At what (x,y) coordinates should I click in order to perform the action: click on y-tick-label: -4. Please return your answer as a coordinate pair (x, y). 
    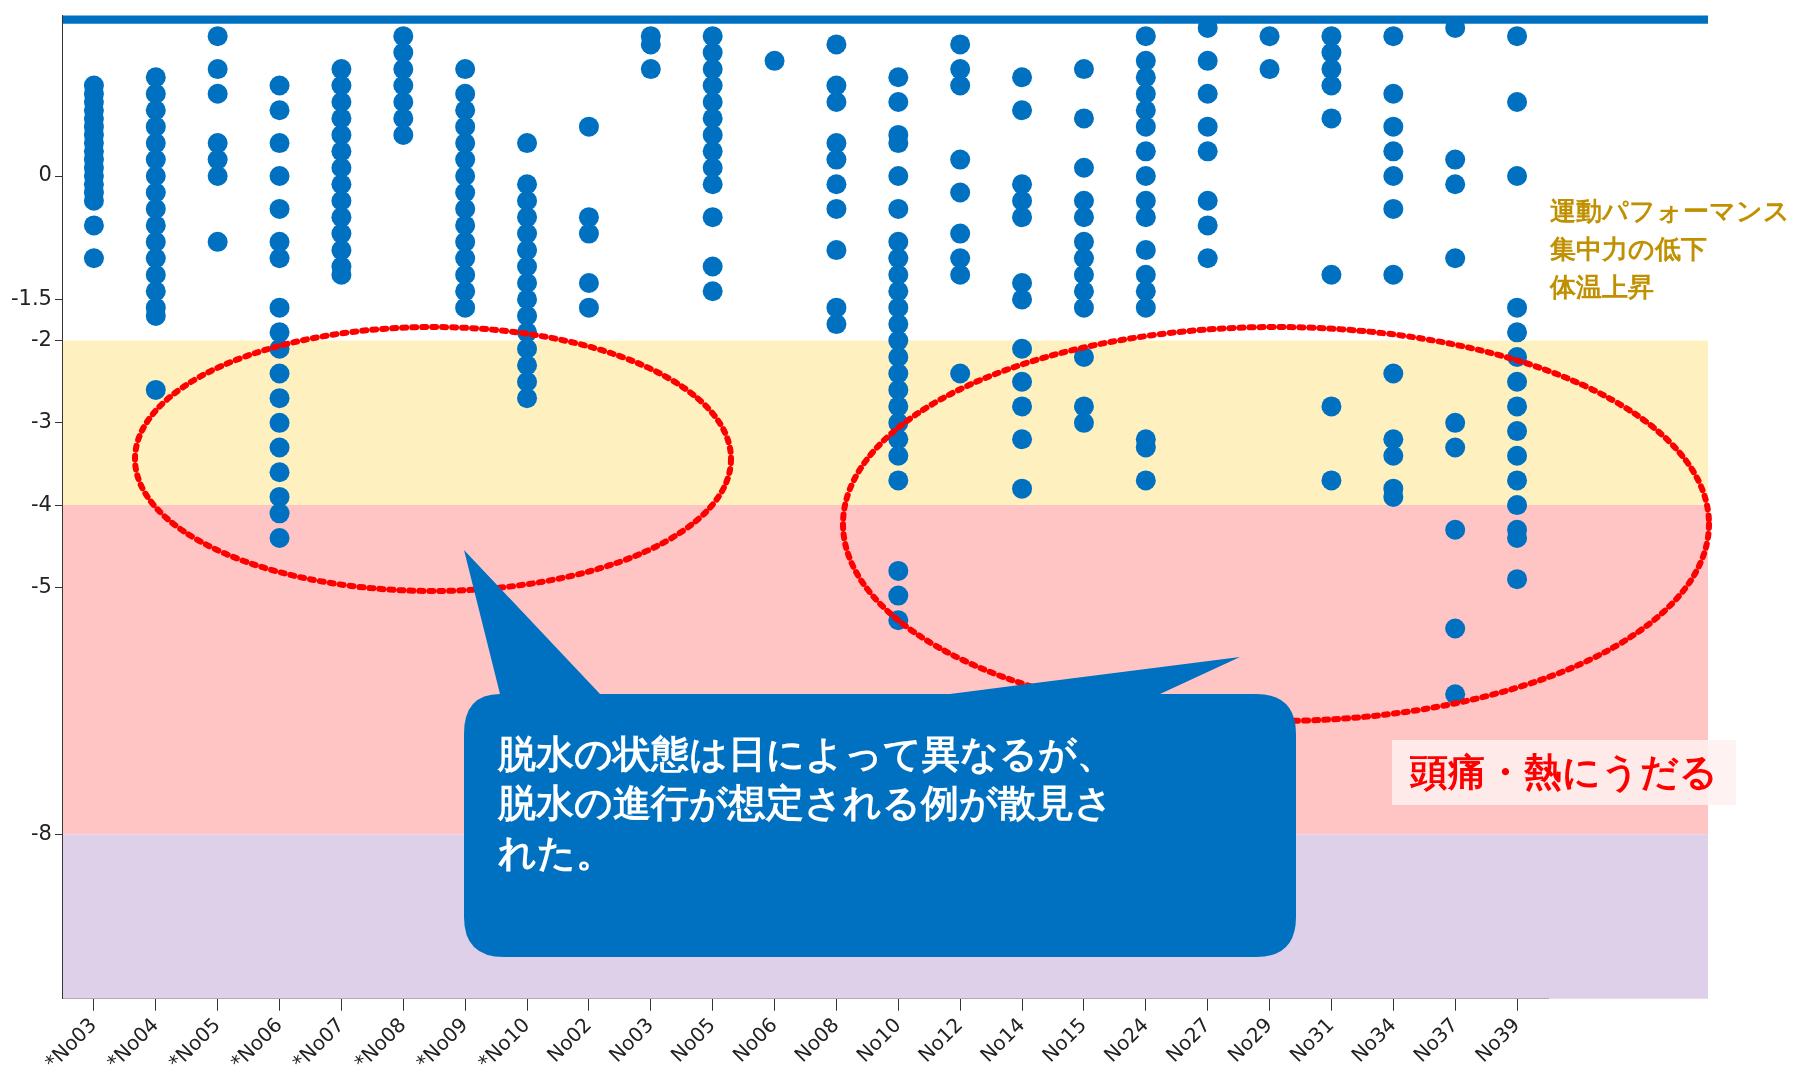
    Looking at the image, I should click on (41, 503).